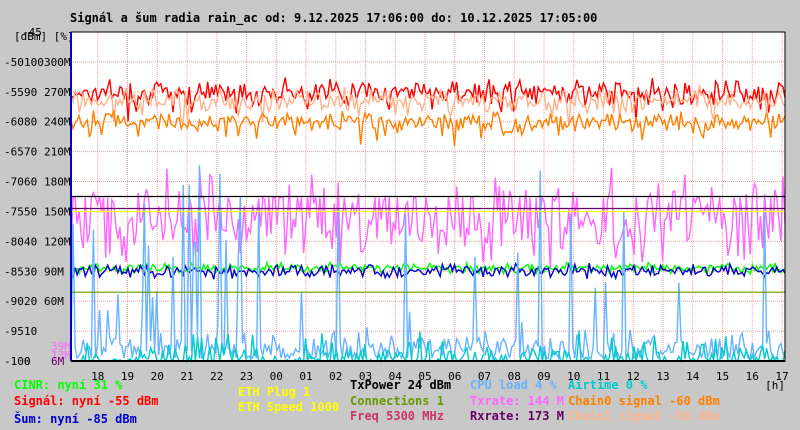 Image resolution: width=800 pixels, height=430 pixels. I want to click on y-tick-rate: 60M, so click(54, 301).